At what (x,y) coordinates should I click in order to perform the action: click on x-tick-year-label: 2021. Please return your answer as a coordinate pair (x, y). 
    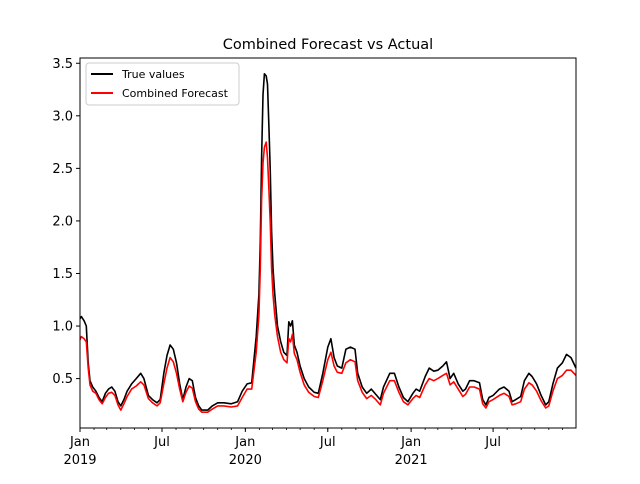
    Looking at the image, I should click on (411, 460).